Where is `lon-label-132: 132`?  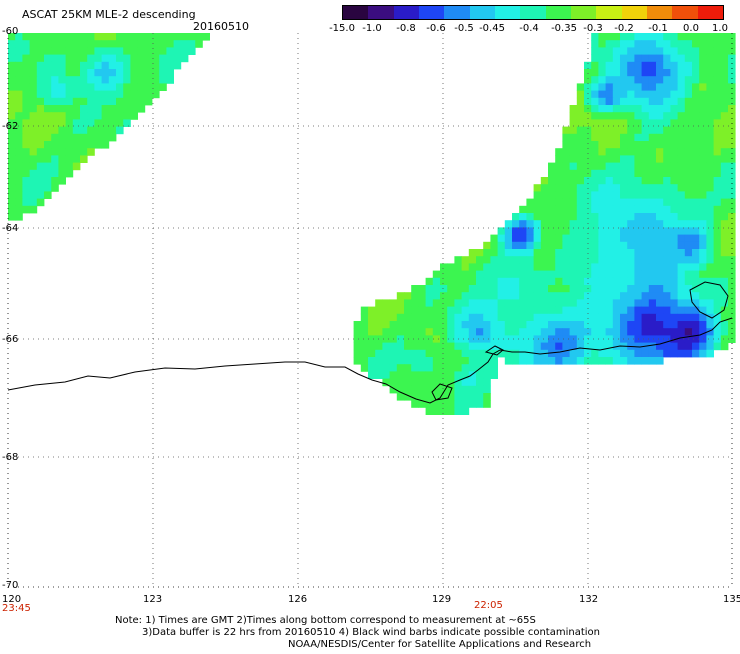 lon-label-132: 132 is located at coordinates (589, 599).